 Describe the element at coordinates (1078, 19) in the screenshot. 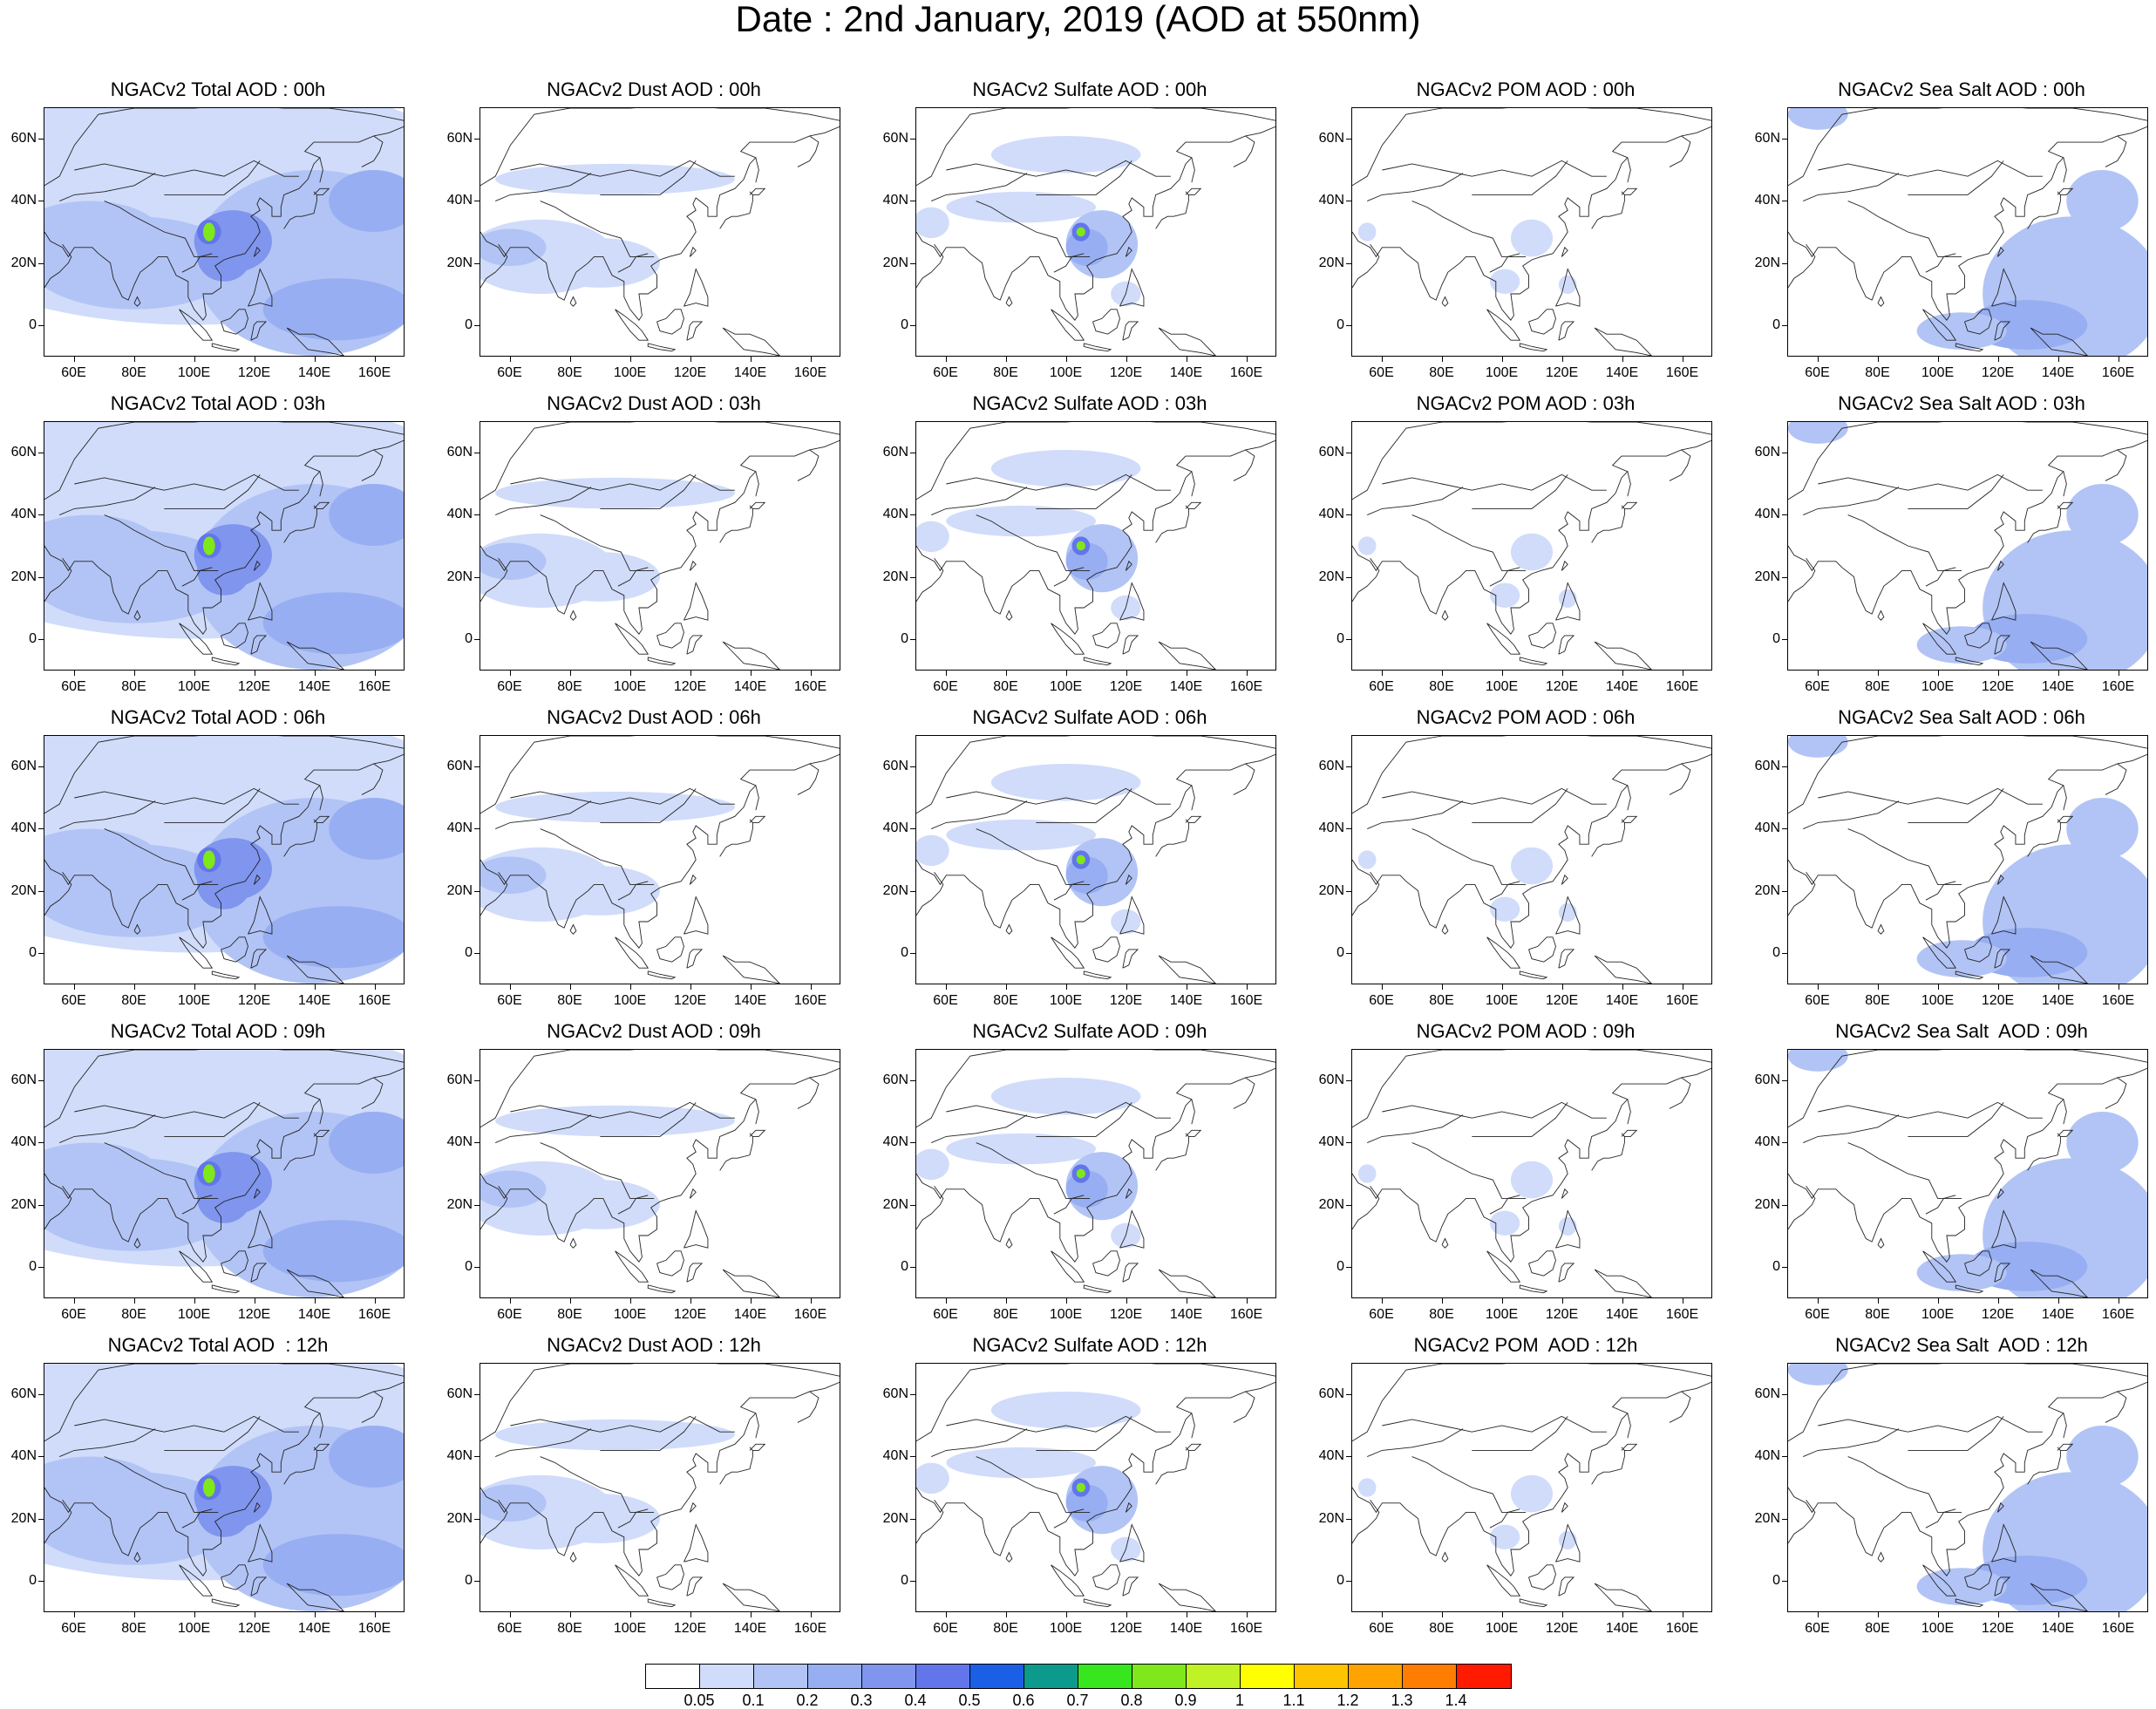

I see `figure-title: Date : 2nd January, 2019 (AOD at 550nm)` at that location.